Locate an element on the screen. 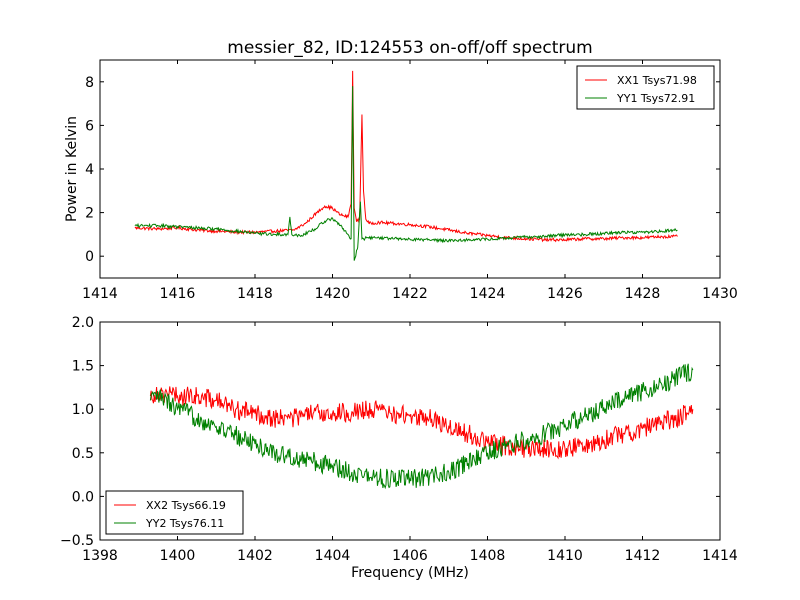  legend: XX1 Tsys71.98 YY1 Tsys72.91 is located at coordinates (645, 87).